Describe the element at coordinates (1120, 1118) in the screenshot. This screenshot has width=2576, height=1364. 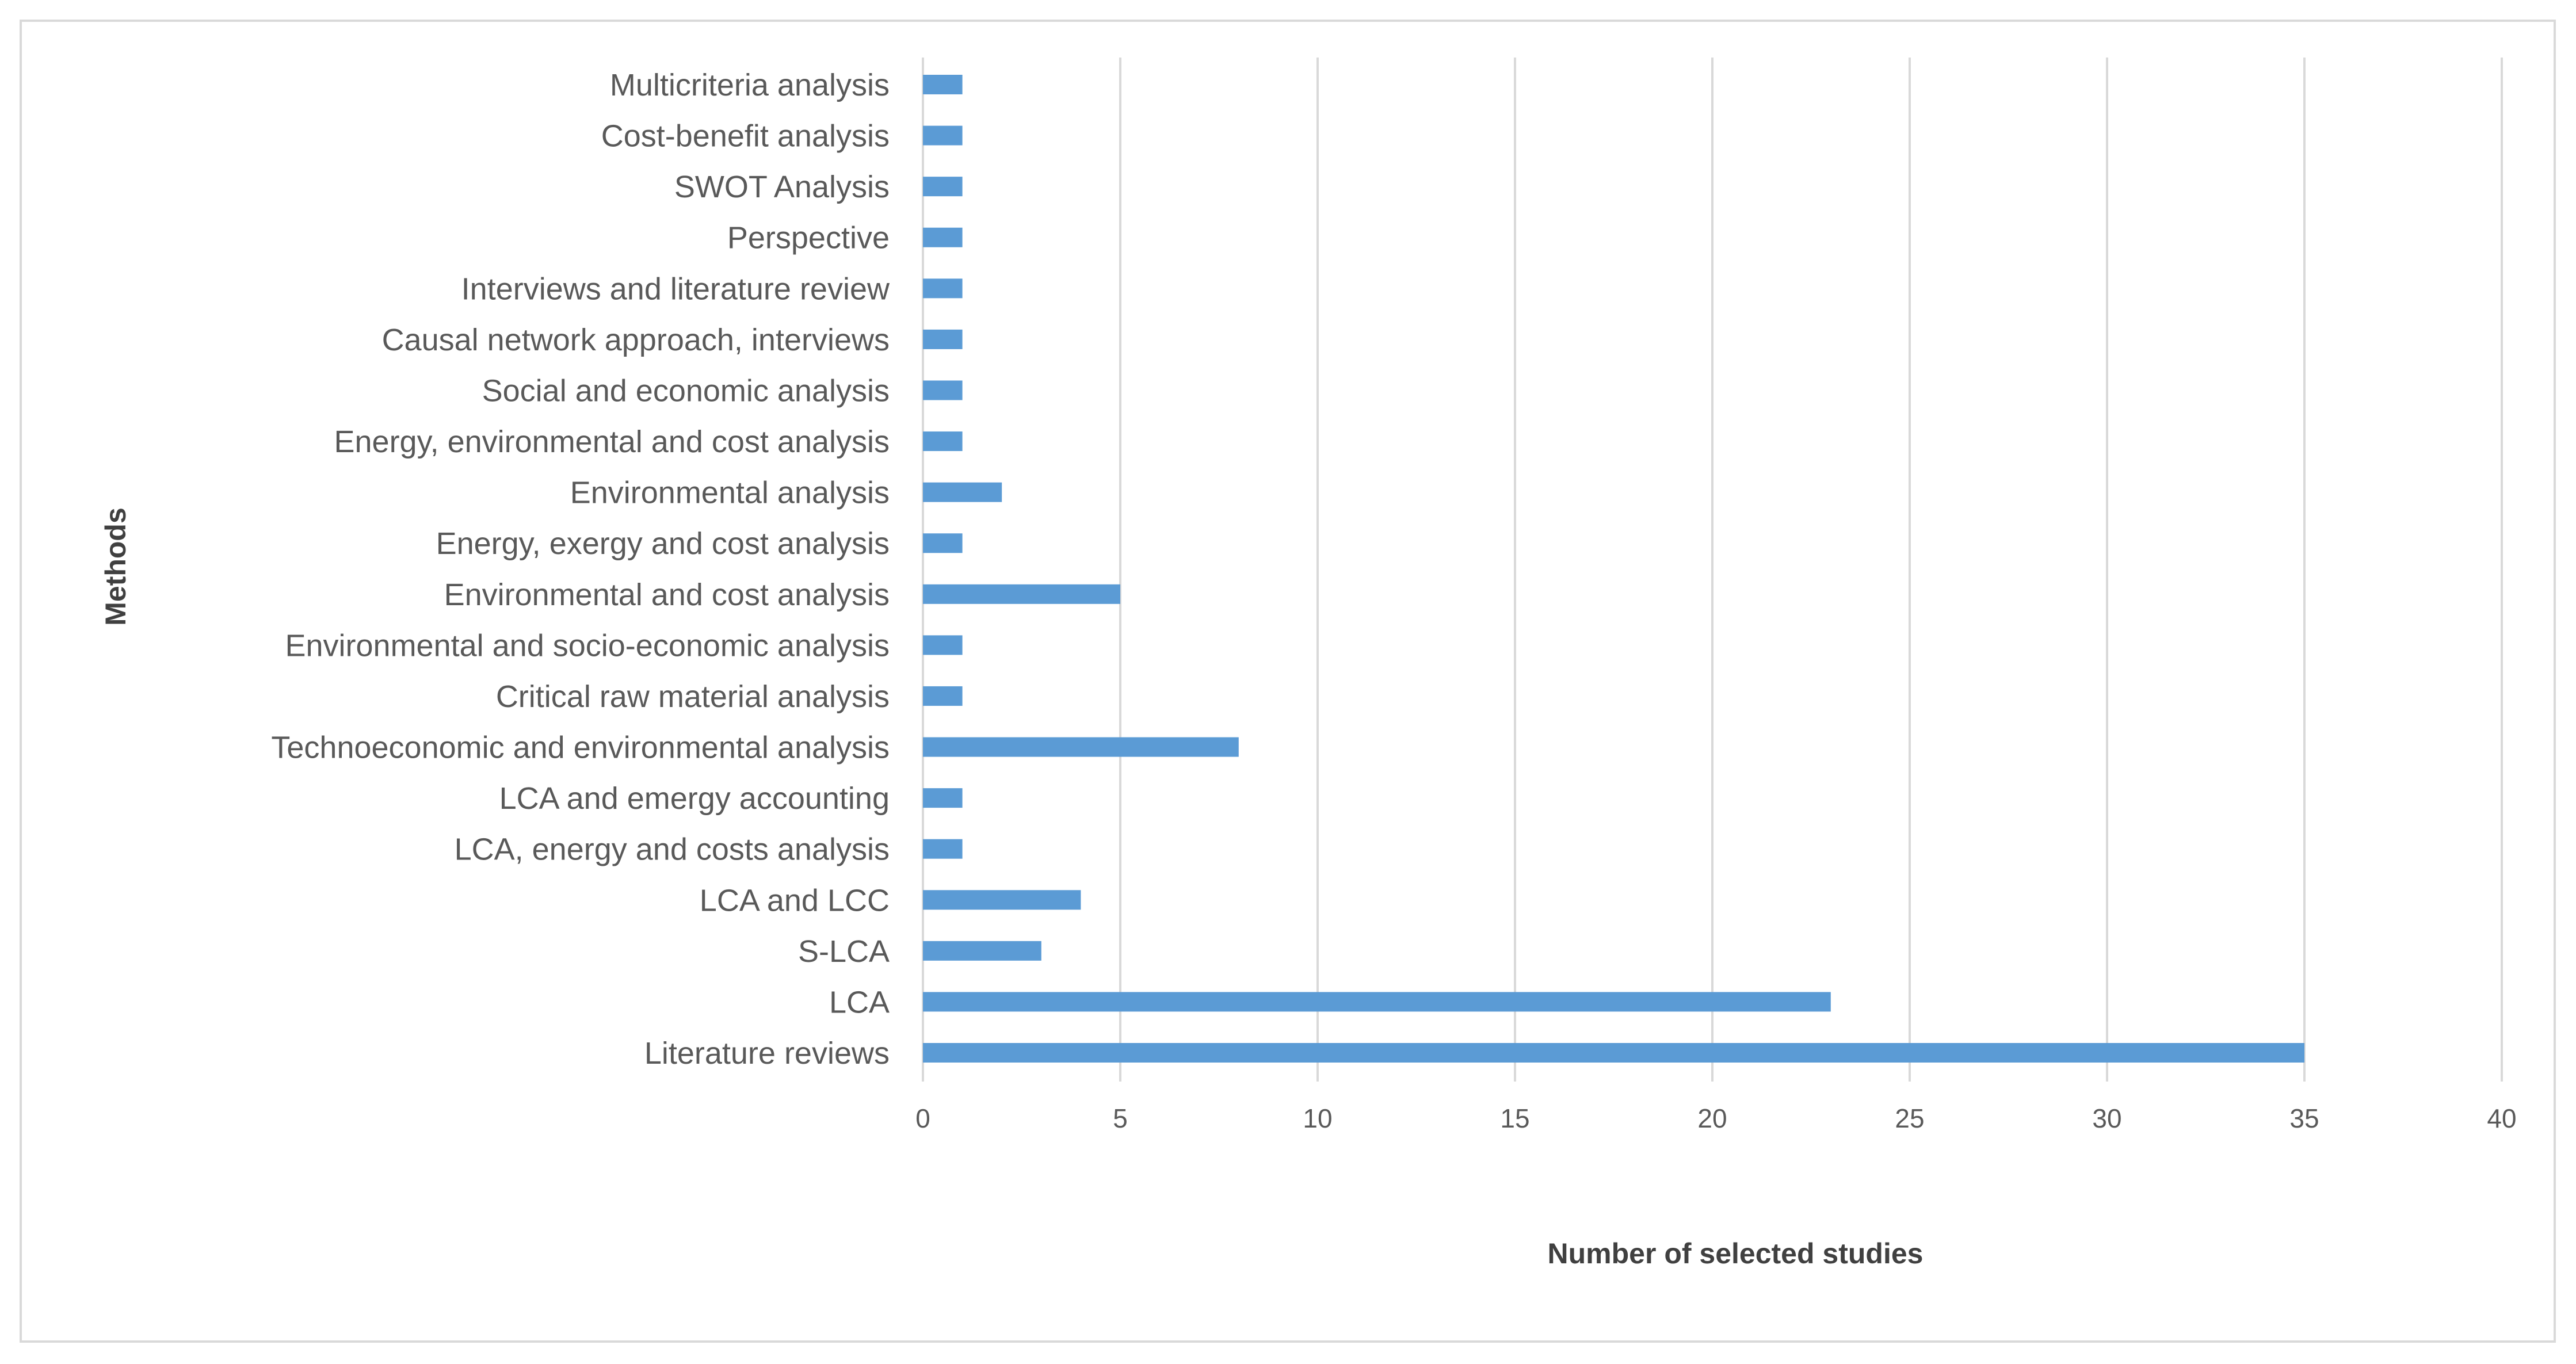
I see `x-tick-label-5: 5` at that location.